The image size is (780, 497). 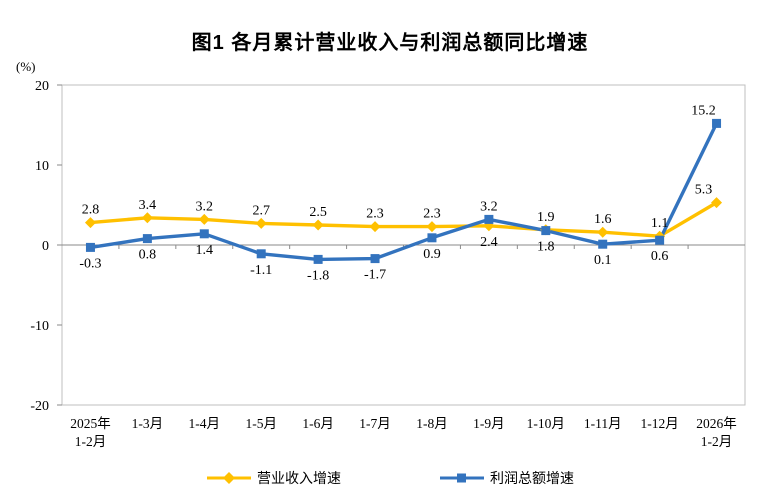 I want to click on chart-legend: 营业收入增速 利润总额增速, so click(x=390, y=478).